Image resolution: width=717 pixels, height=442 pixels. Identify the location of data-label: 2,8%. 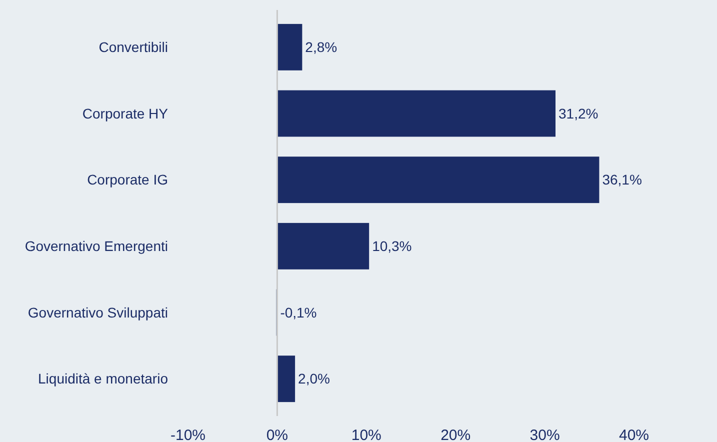
(321, 47).